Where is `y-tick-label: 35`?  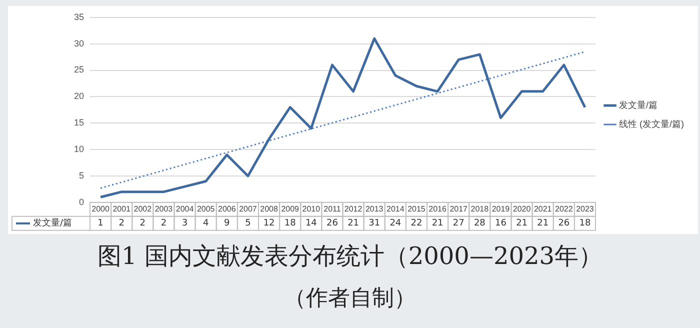 y-tick-label: 35 is located at coordinates (79, 17).